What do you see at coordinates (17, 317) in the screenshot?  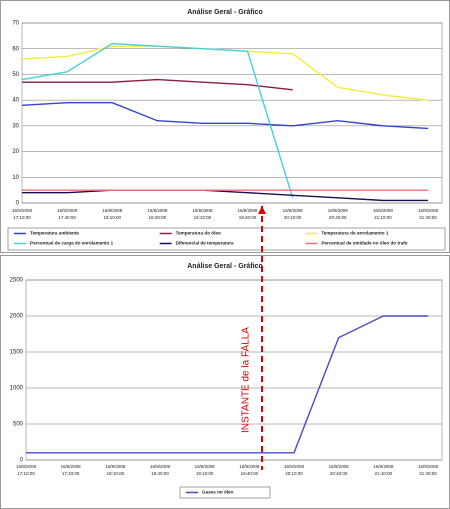 I see `y-tick-label: 2000` at bounding box center [17, 317].